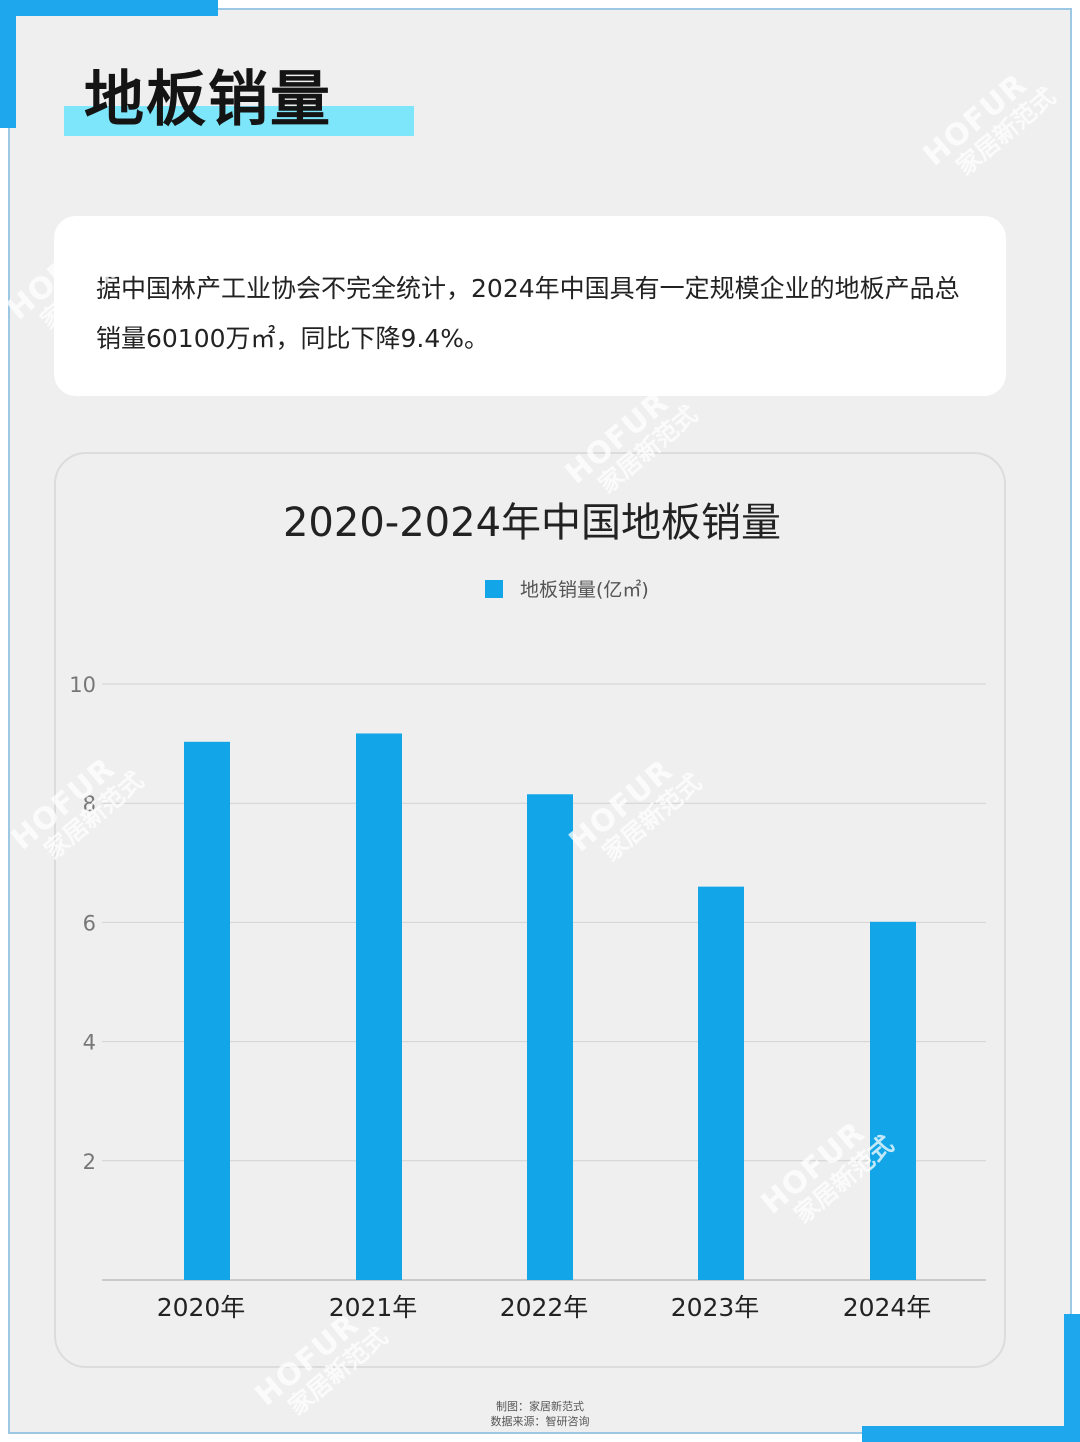 Image resolution: width=1080 pixels, height=1442 pixels. I want to click on y-tick-label: 8, so click(89, 804).